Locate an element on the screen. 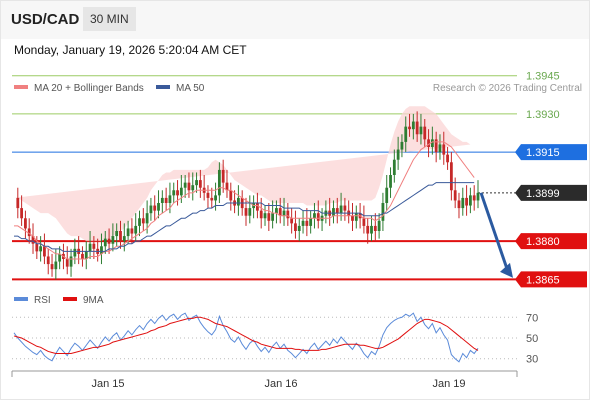  legend-label-rsi: RSI is located at coordinates (42, 300).